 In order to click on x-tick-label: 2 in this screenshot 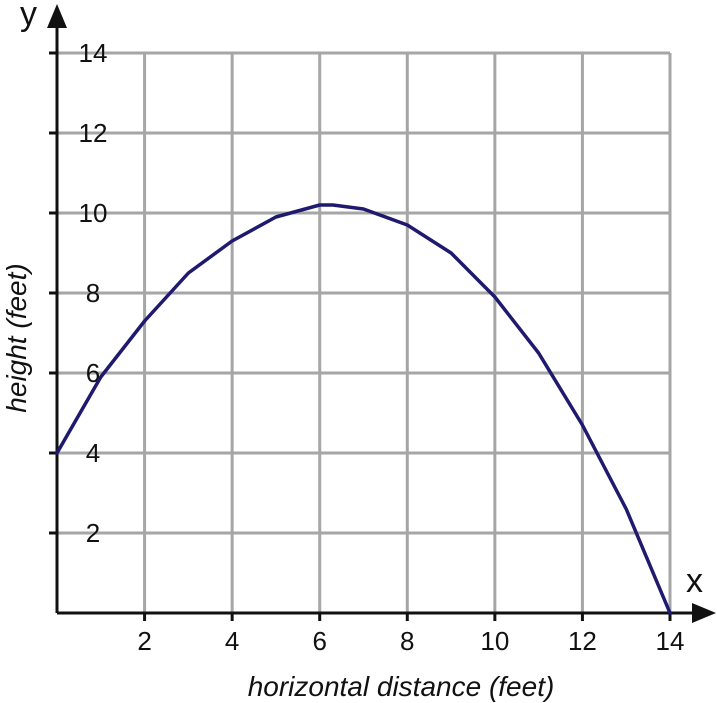, I will do `click(144, 641)`.